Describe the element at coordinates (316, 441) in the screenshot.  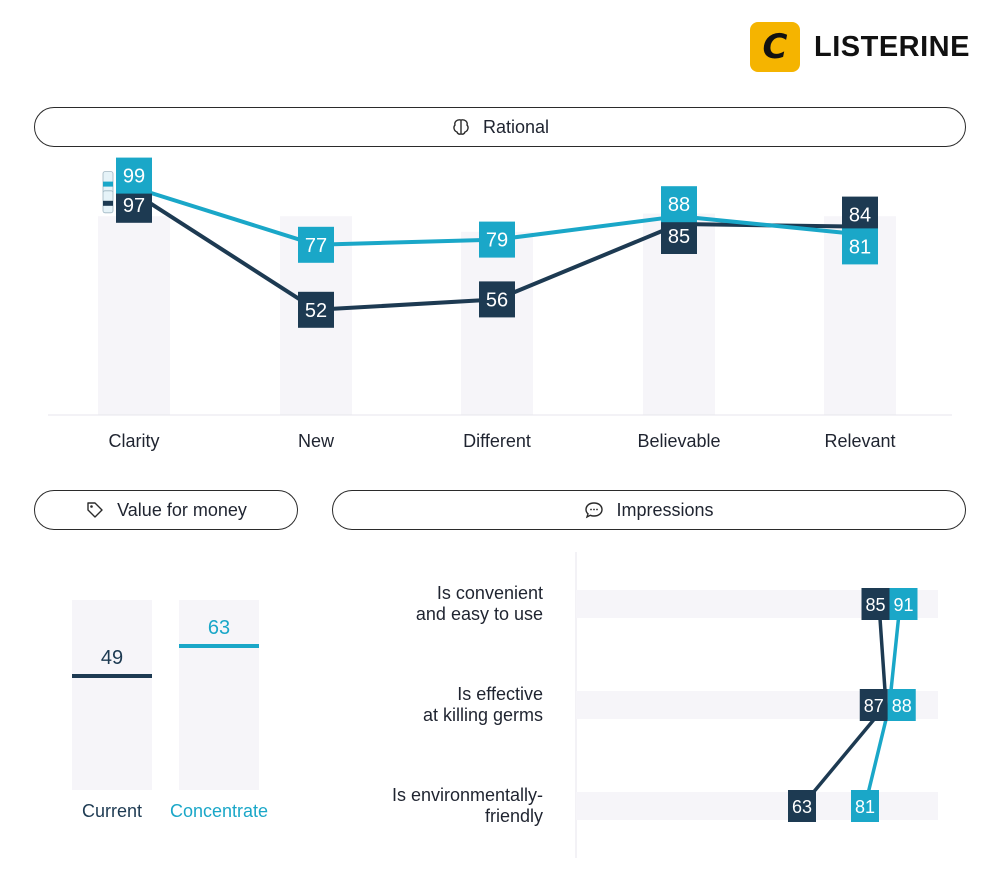
I see `rational-x-tick: New` at that location.